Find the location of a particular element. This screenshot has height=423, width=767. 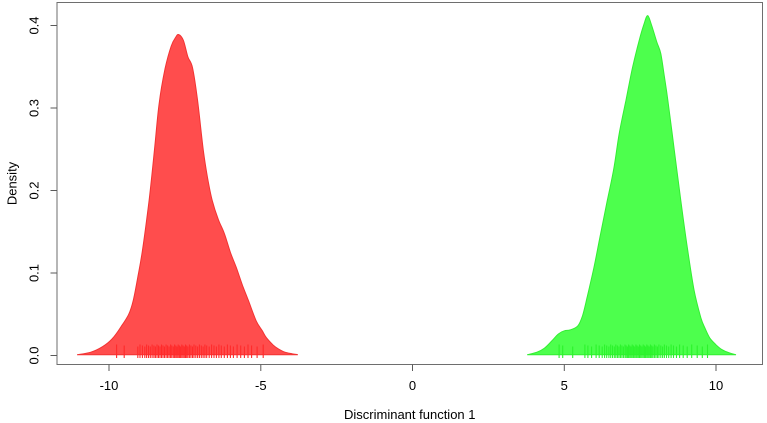

y-axis-tick-label: 0.1 is located at coordinates (34, 273).